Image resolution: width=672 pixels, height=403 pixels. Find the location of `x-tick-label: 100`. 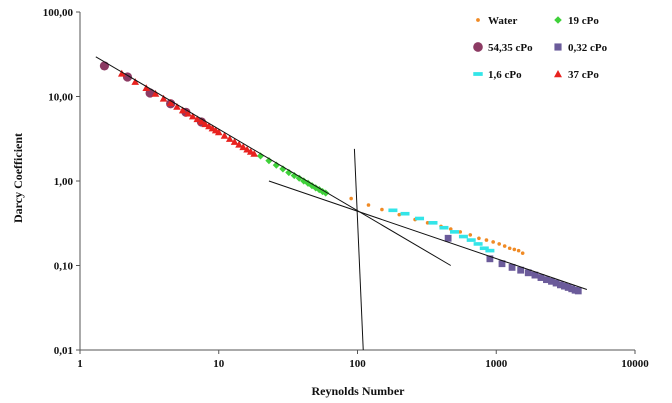

x-tick-label: 100 is located at coordinates (357, 364).